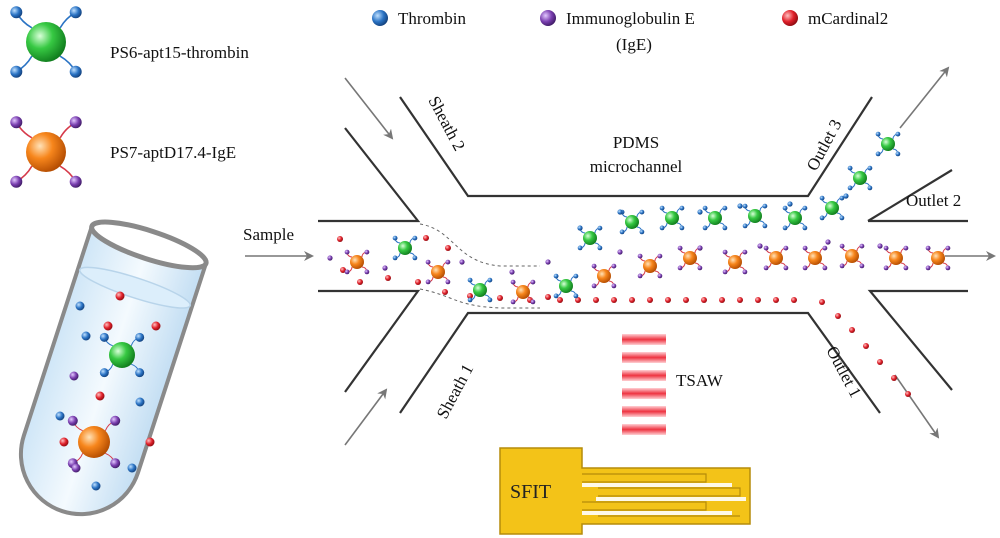 The image size is (1000, 538). What do you see at coordinates (636, 142) in the screenshot?
I see `pdms-title-line1: PDMS` at bounding box center [636, 142].